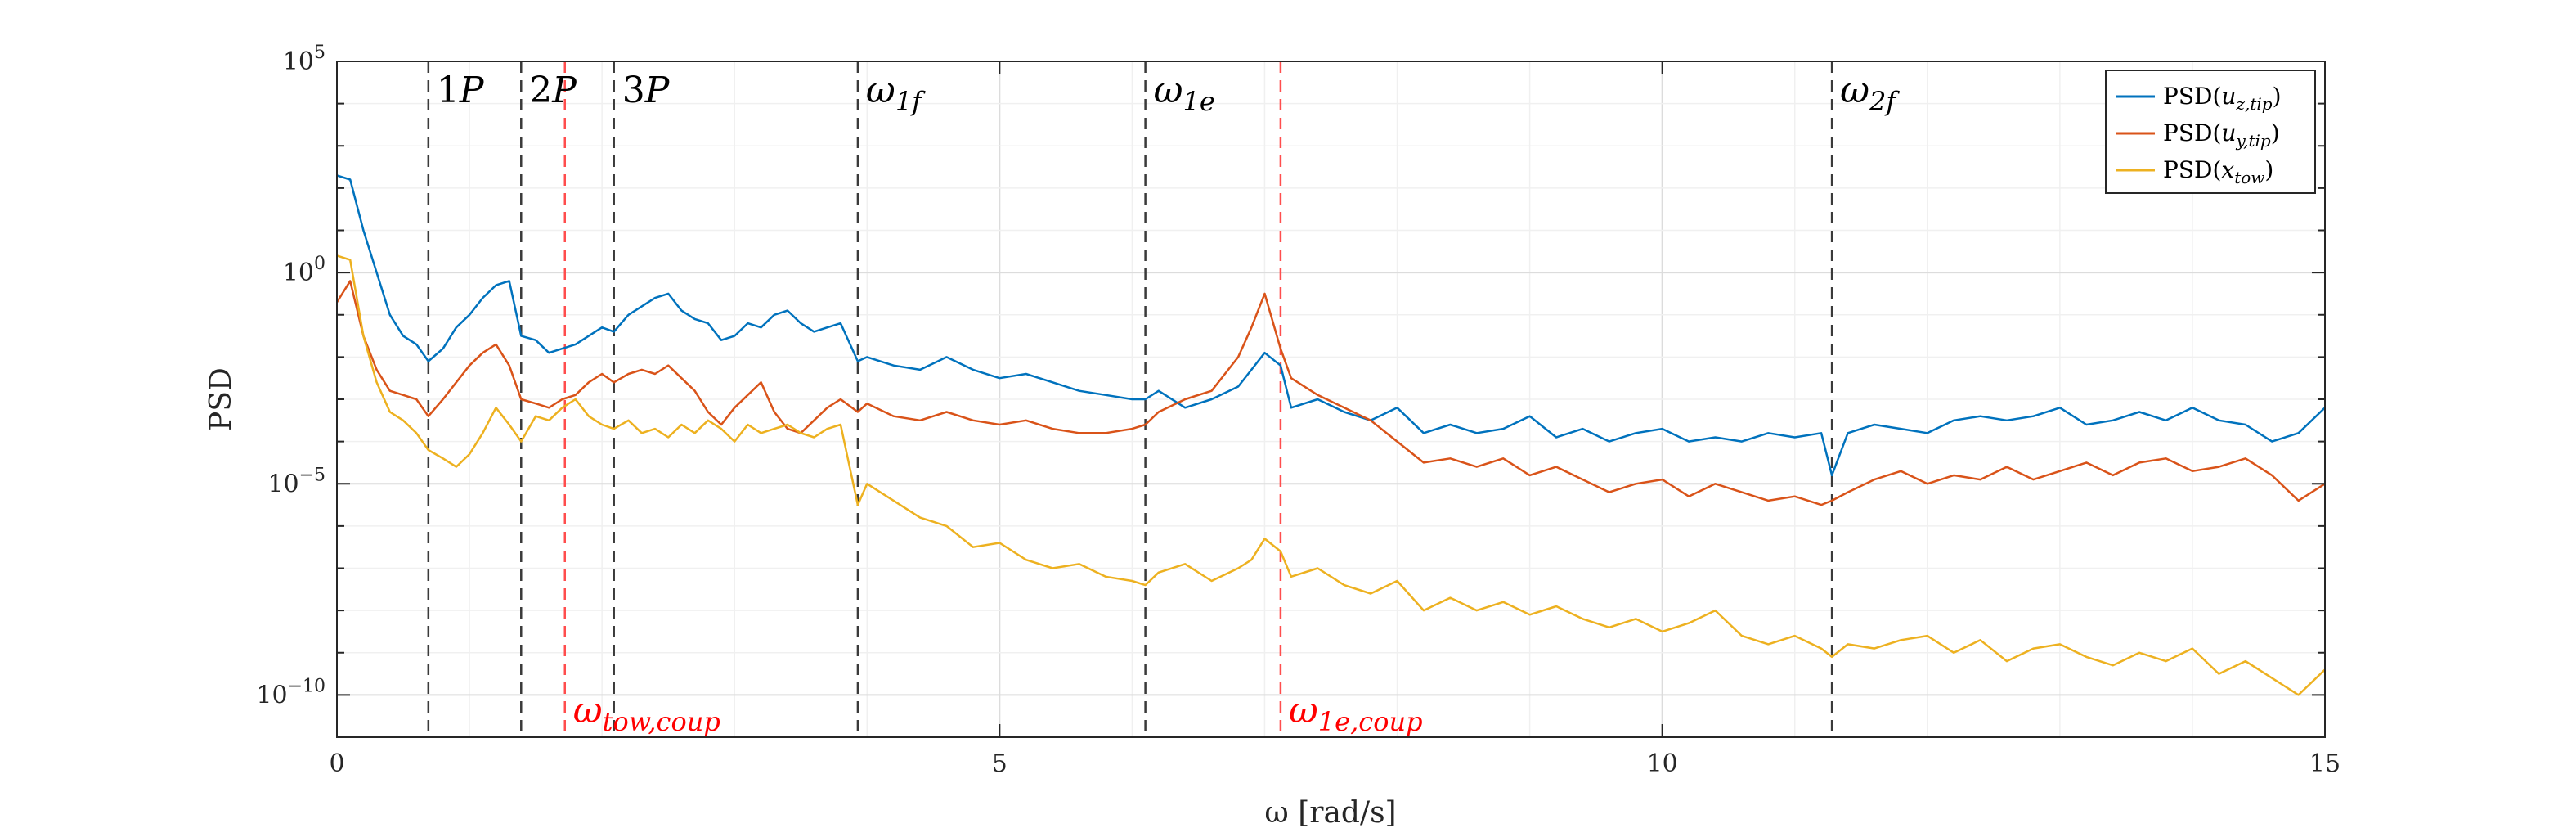  Describe the element at coordinates (1662, 764) in the screenshot. I see `x-tick-label: 10` at that location.